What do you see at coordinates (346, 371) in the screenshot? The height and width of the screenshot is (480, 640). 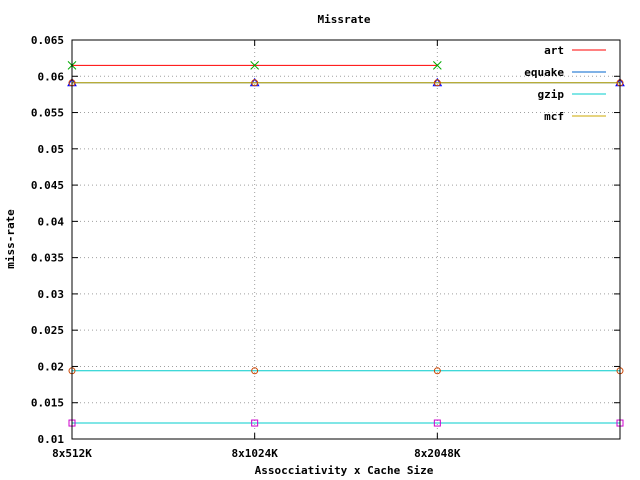 I see `series-unlabeled` at bounding box center [346, 371].